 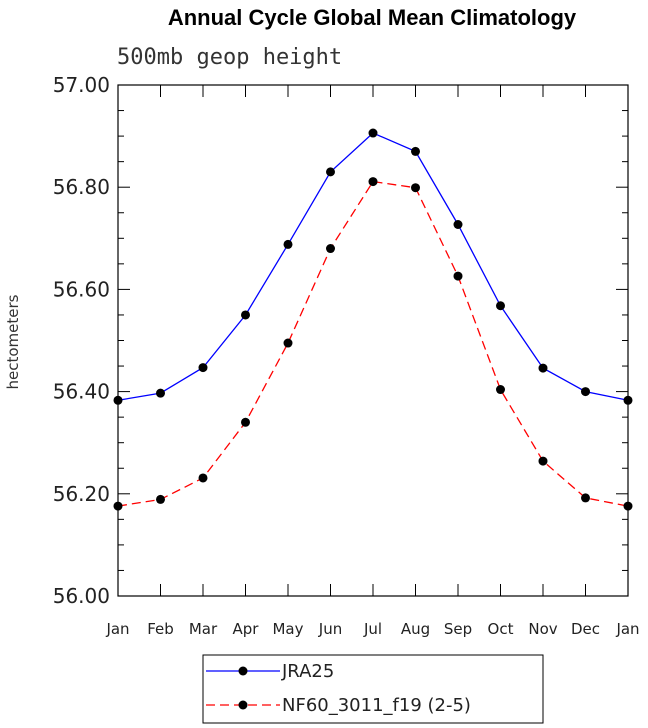 I want to click on x-tick-label: Sep, so click(x=458, y=629).